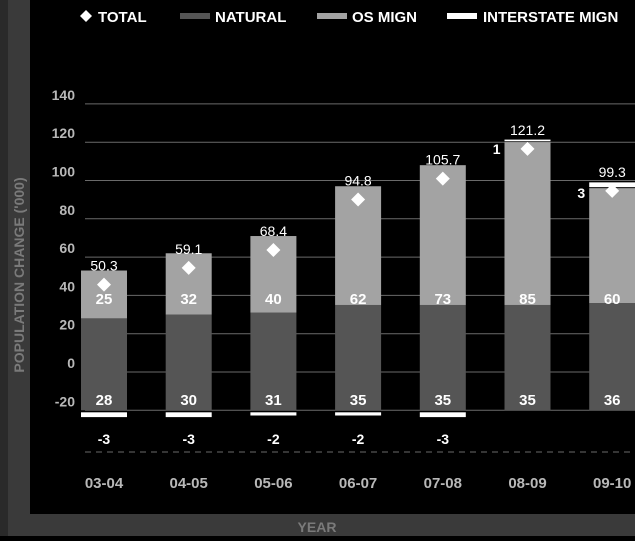 The width and height of the screenshot is (635, 541). I want to click on y-tick-label: 0, so click(71, 363).